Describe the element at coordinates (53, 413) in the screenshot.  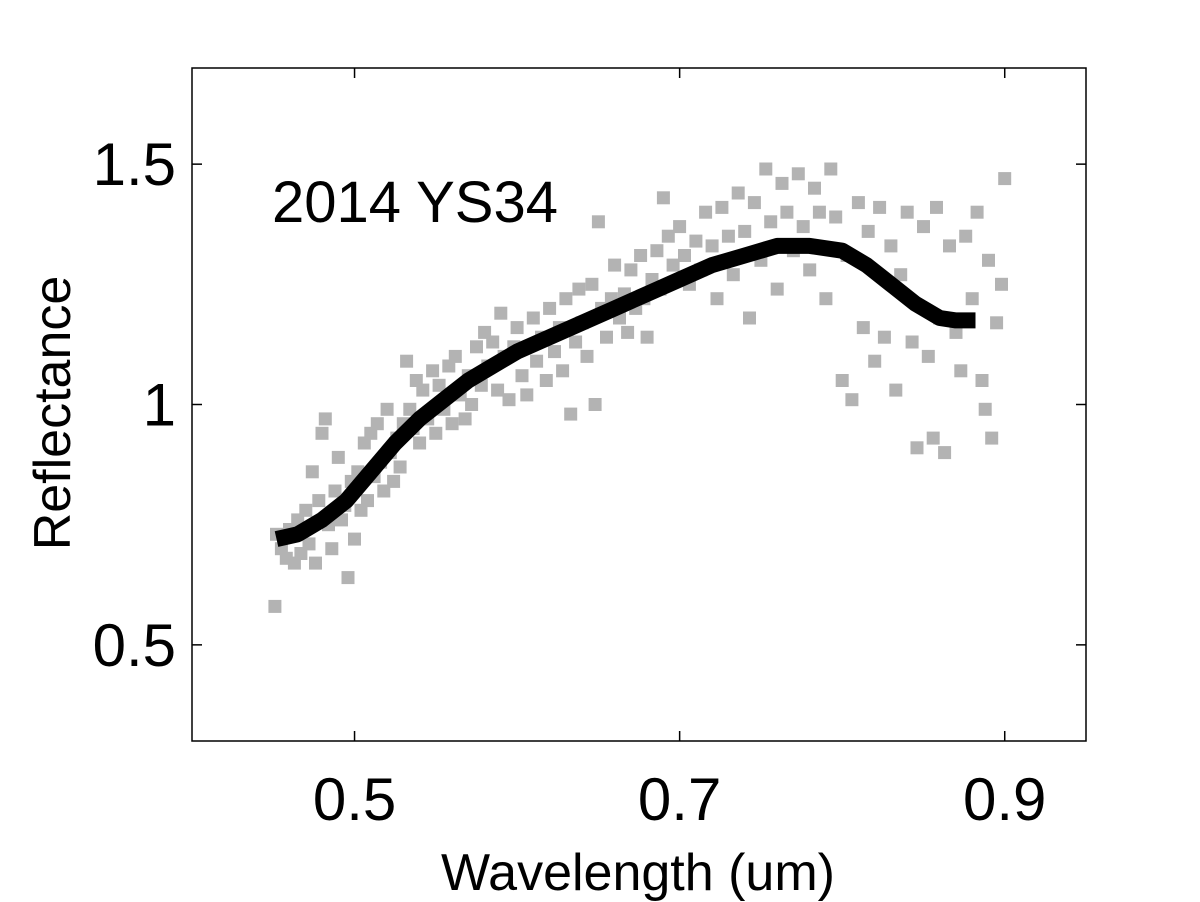
I see `y-axis-title: Reflectance` at that location.